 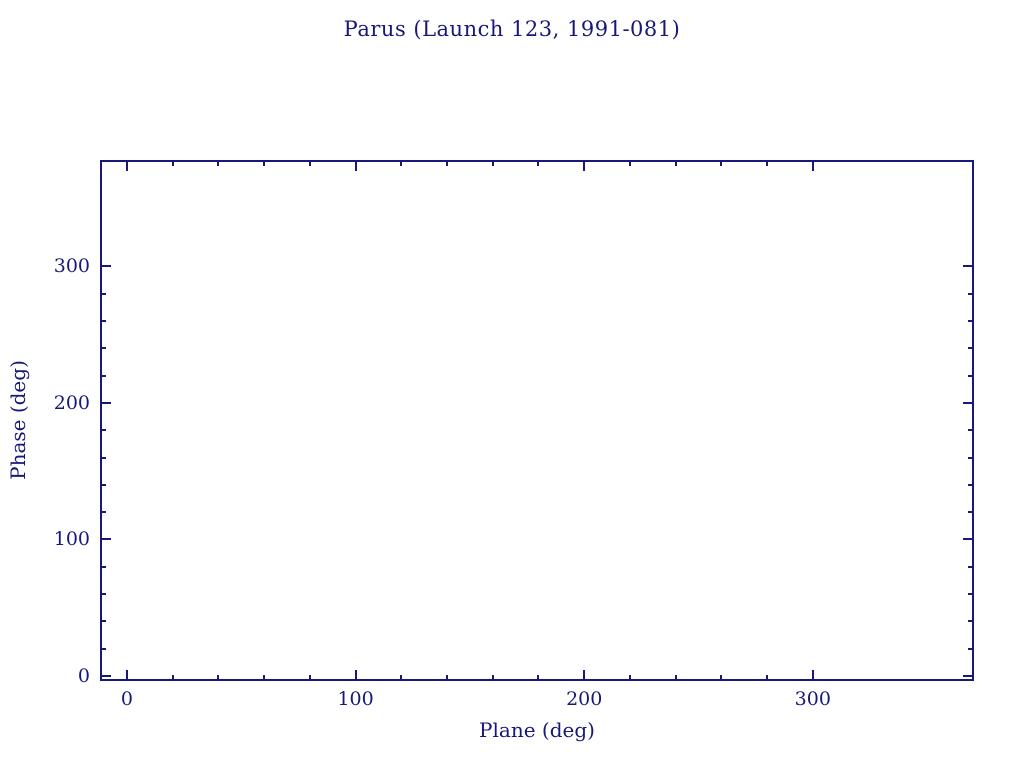 What do you see at coordinates (71, 539) in the screenshot?
I see `y-axis-tick-label: 100` at bounding box center [71, 539].